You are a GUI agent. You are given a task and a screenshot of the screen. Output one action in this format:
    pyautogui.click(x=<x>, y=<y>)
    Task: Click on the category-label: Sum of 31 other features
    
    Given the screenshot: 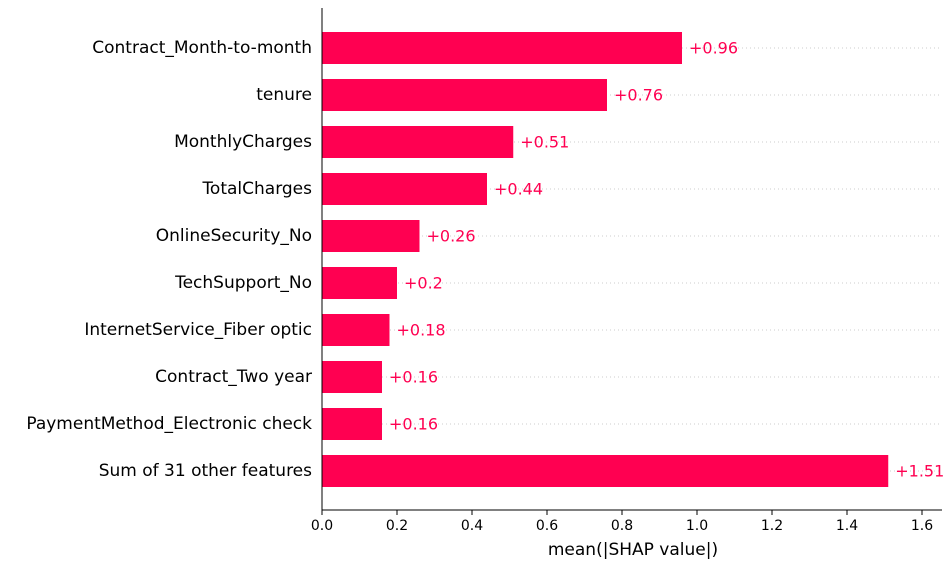 What is the action you would take?
    pyautogui.click(x=205, y=471)
    